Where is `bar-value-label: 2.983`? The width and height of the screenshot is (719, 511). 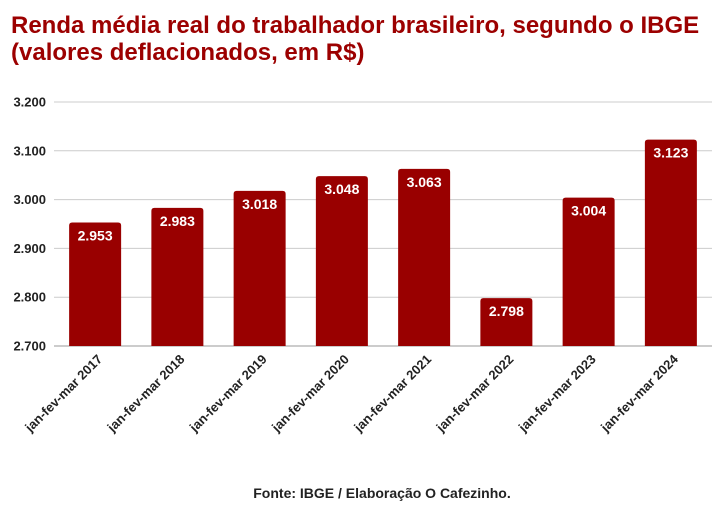
bar-value-label: 2.983 is located at coordinates (177, 221).